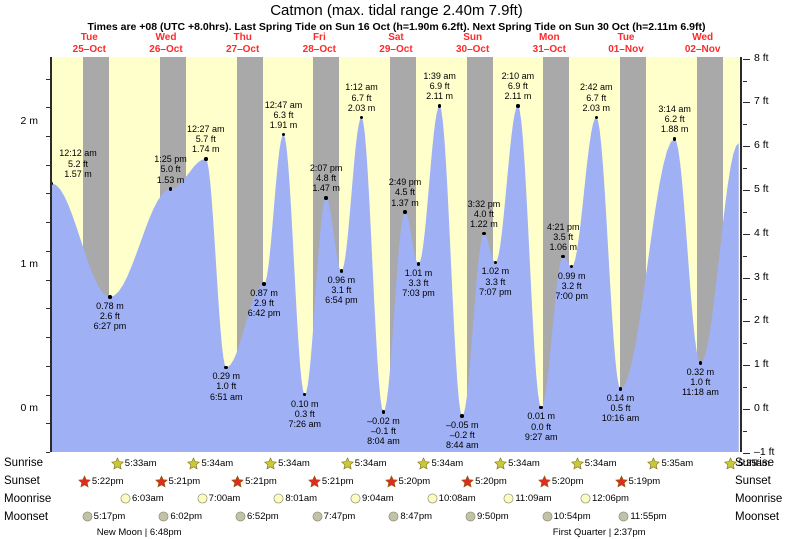 The height and width of the screenshot is (539, 793). Describe the element at coordinates (257, 516) in the screenshot. I see `astro-moonset-cell: 6:52pm` at that location.